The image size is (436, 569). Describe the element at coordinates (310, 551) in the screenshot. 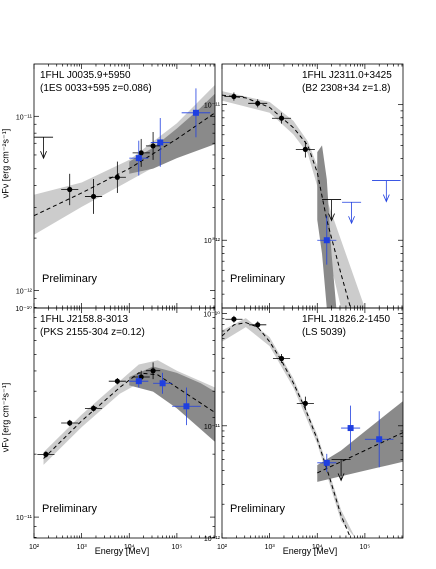

I see `figure-x-axis-label-right: Energy [MeV]` at that location.